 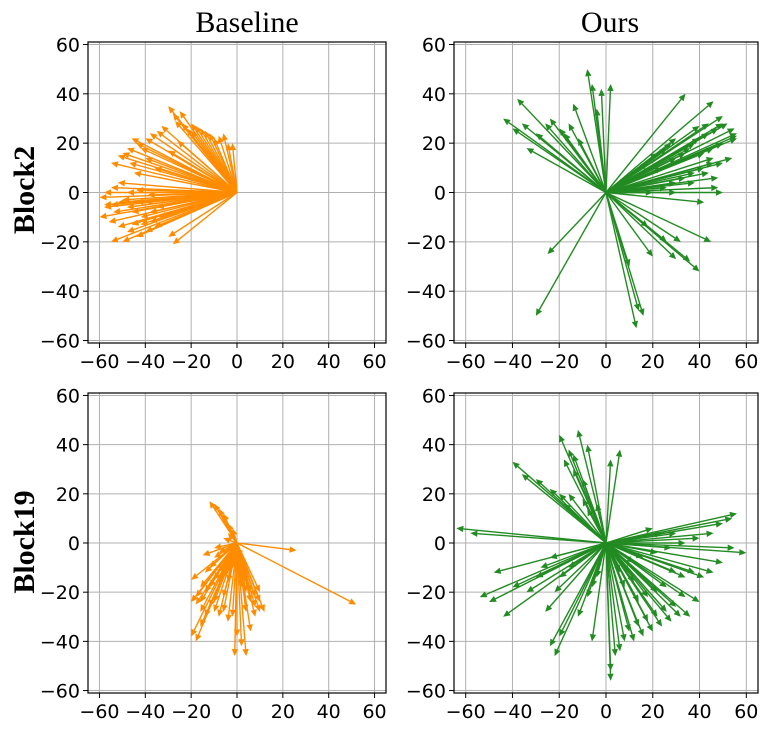 I want to click on y-tick-label: 20, so click(x=68, y=144).